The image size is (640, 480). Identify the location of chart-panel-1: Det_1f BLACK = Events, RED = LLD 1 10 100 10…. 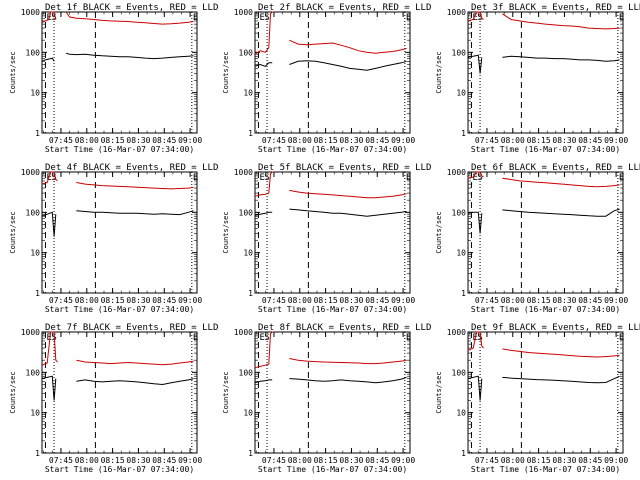
(113, 78).